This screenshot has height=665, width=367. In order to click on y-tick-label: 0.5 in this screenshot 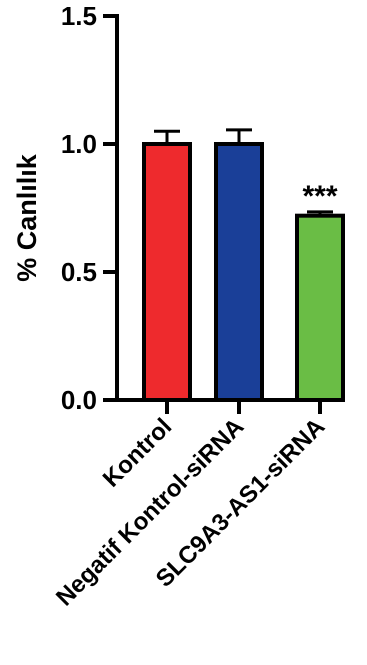, I will do `click(79, 272)`.